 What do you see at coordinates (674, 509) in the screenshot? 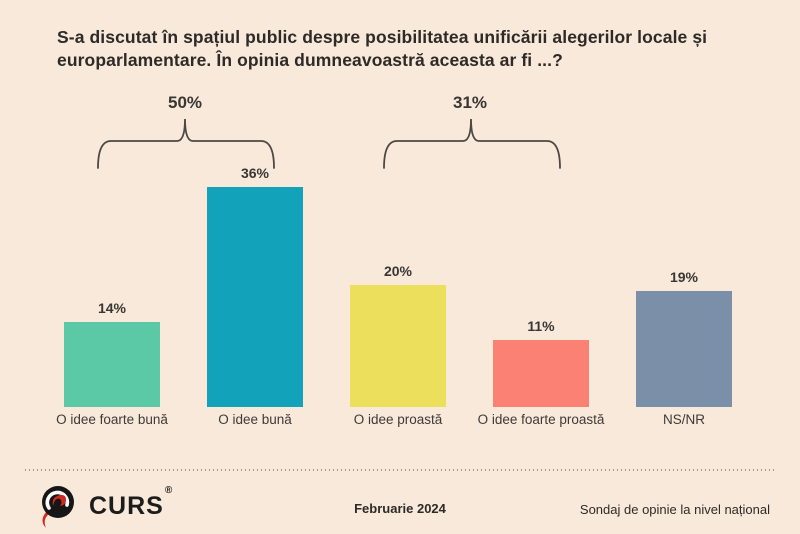
I see `footer-note: Sondaj de opinie la nivel național` at bounding box center [674, 509].